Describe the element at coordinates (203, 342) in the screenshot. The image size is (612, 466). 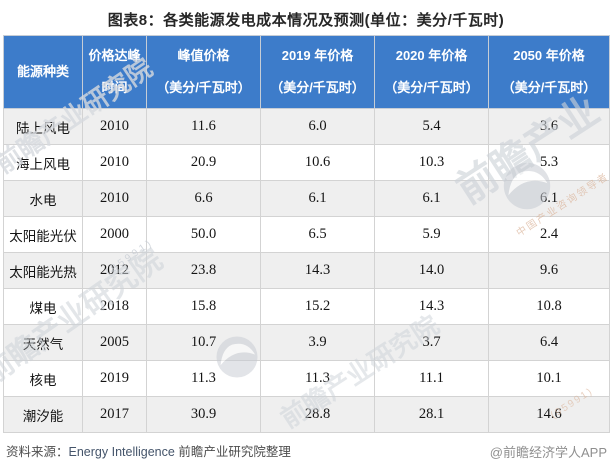
I see `table-cell: 10.7` at that location.